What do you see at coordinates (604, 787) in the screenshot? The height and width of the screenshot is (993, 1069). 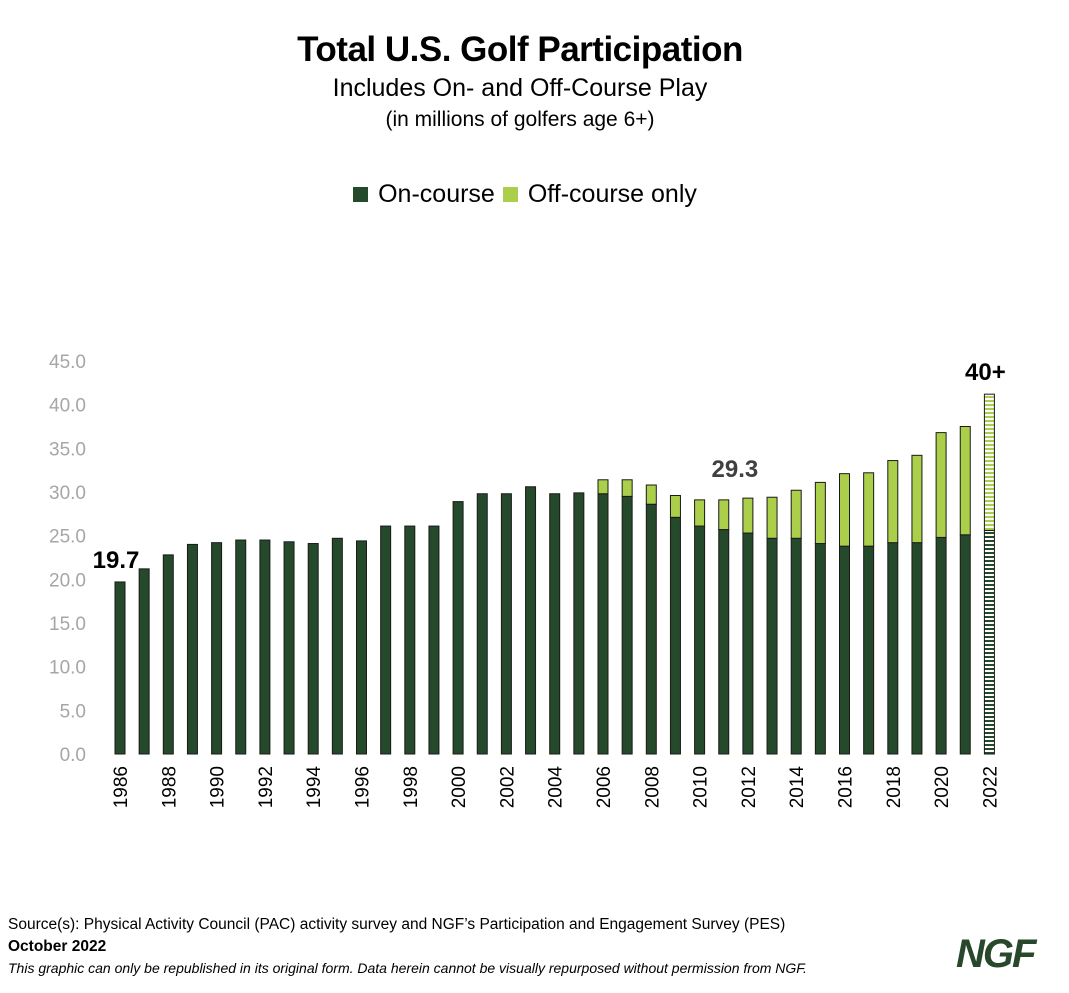 I see `x-tick-label: 2006` at bounding box center [604, 787].